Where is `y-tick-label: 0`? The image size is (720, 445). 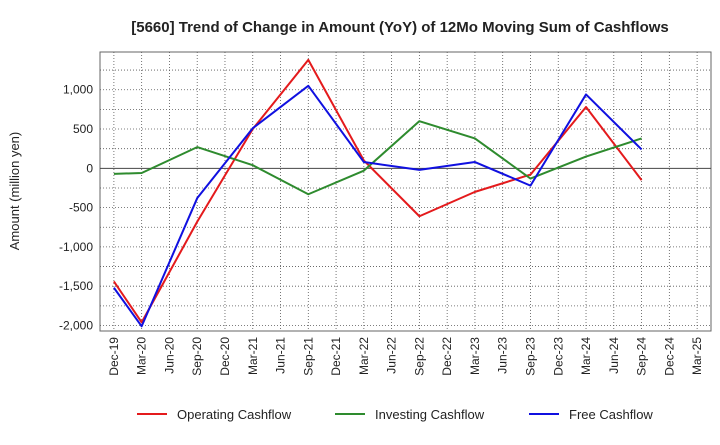
y-tick-label: 0 is located at coordinates (89, 168).